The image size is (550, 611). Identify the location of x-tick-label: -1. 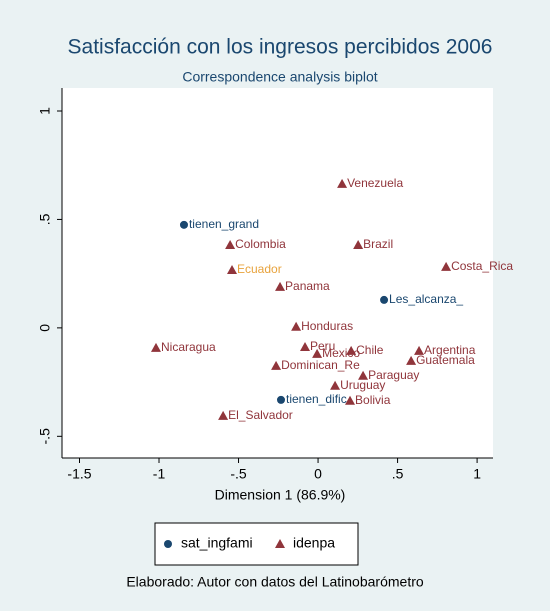
(159, 474).